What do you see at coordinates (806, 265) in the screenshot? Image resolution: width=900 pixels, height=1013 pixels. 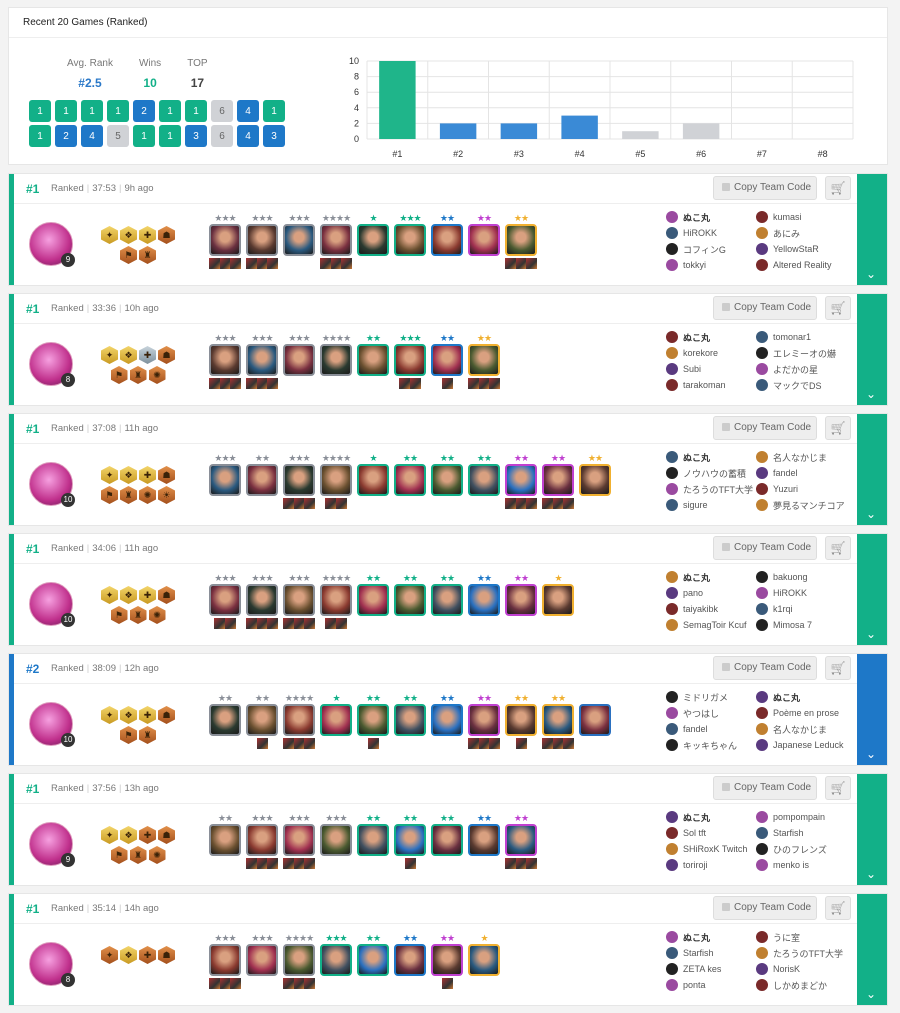 I see `player-link: Altered Reality` at bounding box center [806, 265].